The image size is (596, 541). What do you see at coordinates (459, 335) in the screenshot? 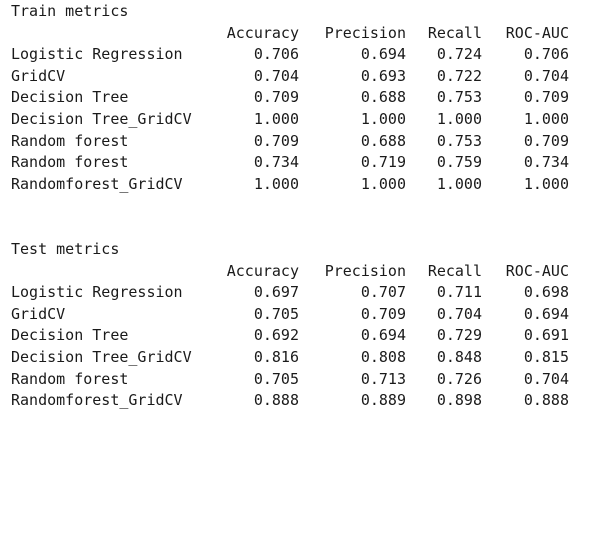
I see `recall-value: 0.729` at bounding box center [459, 335].